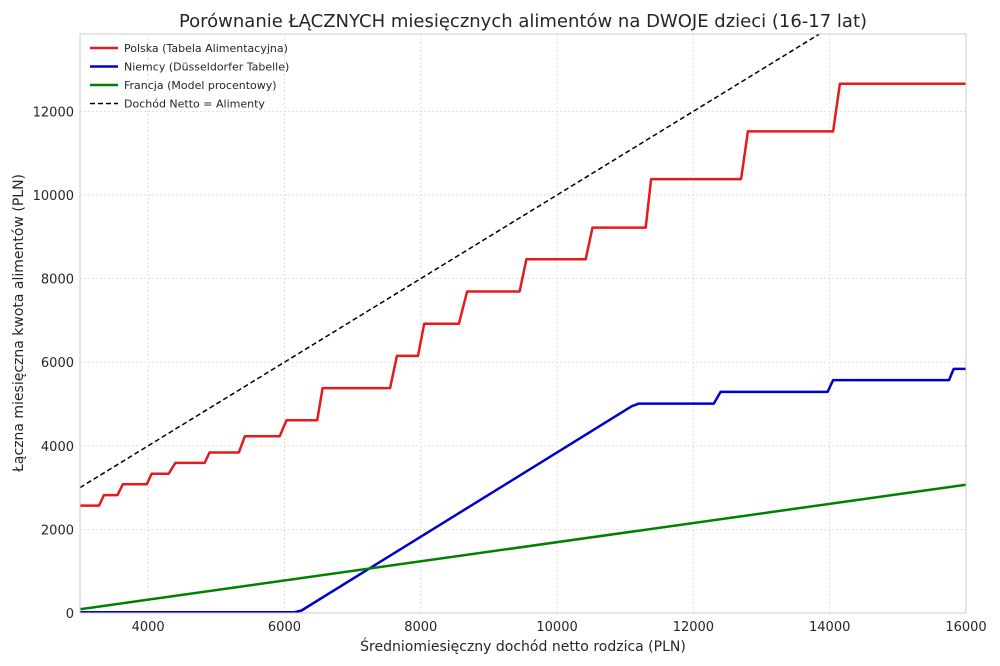 Image resolution: width=1000 pixels, height=666 pixels. What do you see at coordinates (57, 530) in the screenshot?
I see `y-tick-label: 2000` at bounding box center [57, 530].